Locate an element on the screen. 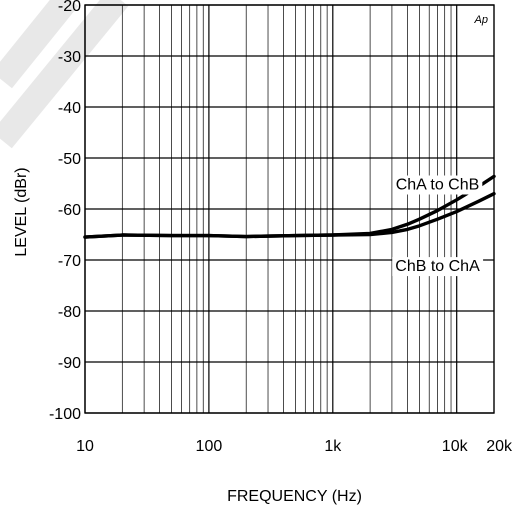 Image resolution: width=524 pixels, height=511 pixels. x-axis-title: FREQUENCY (Hz) is located at coordinates (294, 496).